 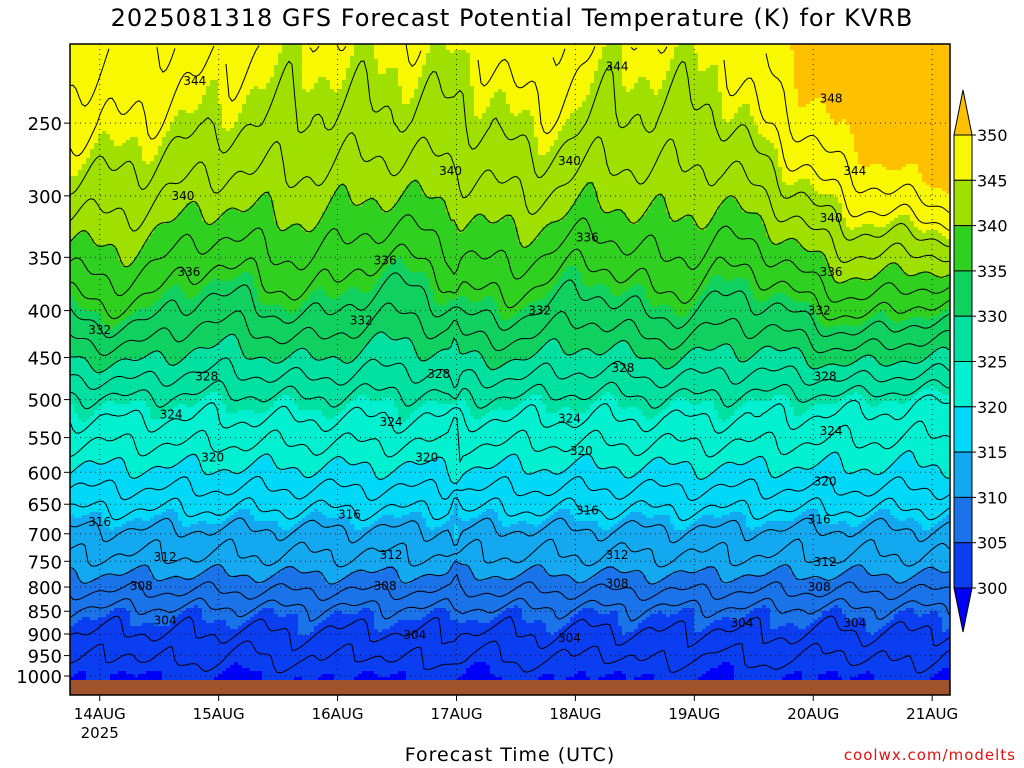 I want to click on x-tick-label: 17AUG, so click(x=457, y=714).